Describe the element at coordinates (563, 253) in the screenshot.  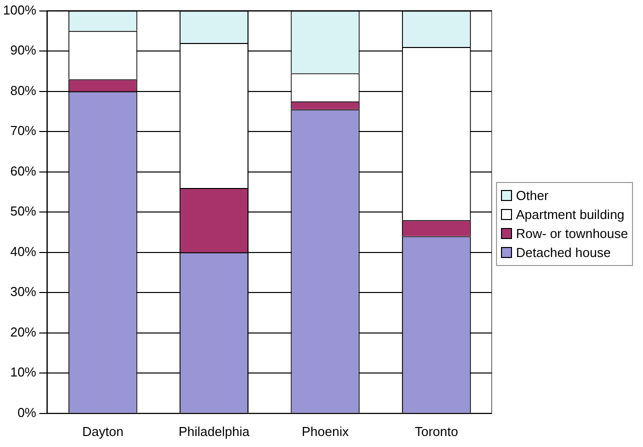
I see `legend-label: Detached house` at that location.